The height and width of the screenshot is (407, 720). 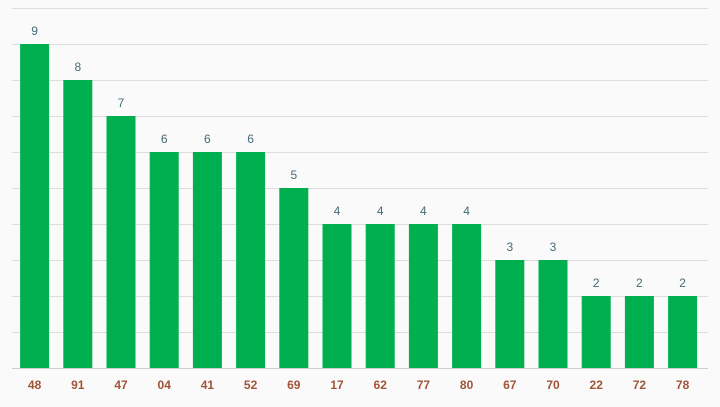 What do you see at coordinates (510, 385) in the screenshot?
I see `category-label-67: 67` at bounding box center [510, 385].